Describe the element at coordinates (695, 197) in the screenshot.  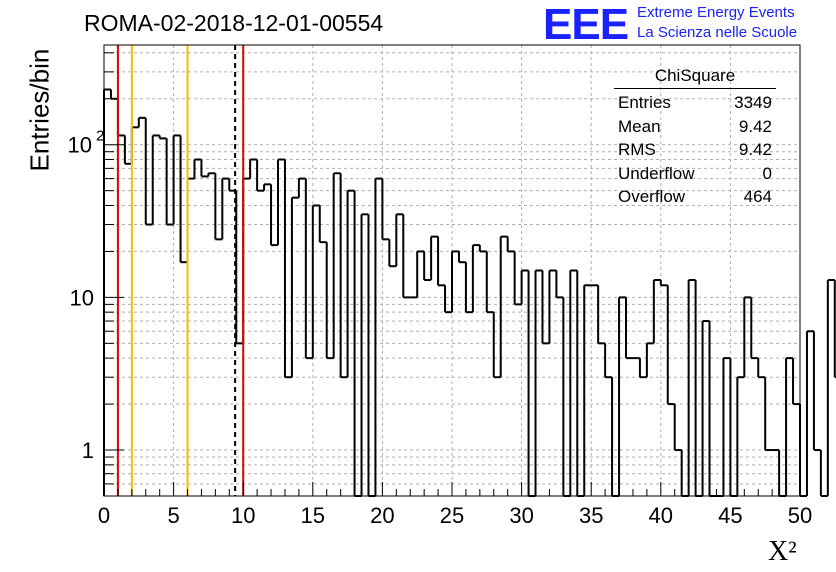
I see `stats-row-overflow: Overflow 464` at that location.